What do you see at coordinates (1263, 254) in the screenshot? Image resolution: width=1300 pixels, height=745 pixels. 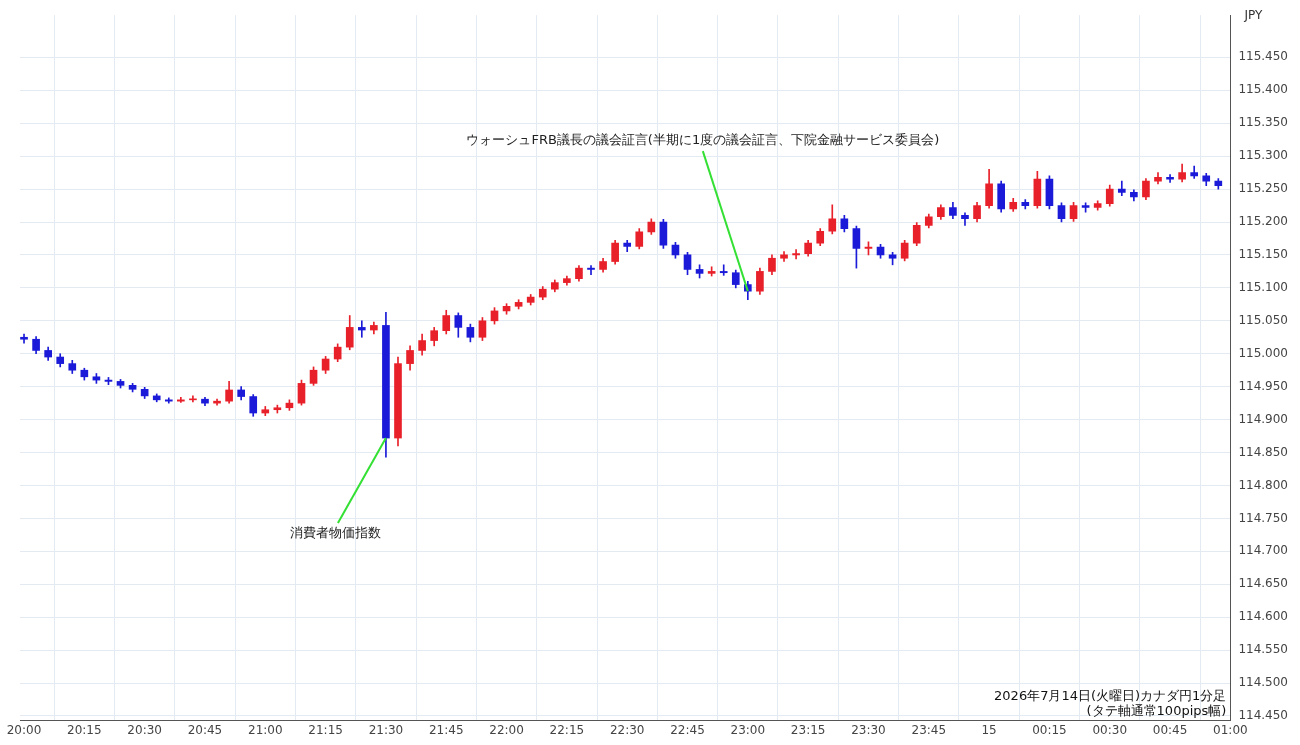 I see `y-tick-label: 115.150` at bounding box center [1263, 254].